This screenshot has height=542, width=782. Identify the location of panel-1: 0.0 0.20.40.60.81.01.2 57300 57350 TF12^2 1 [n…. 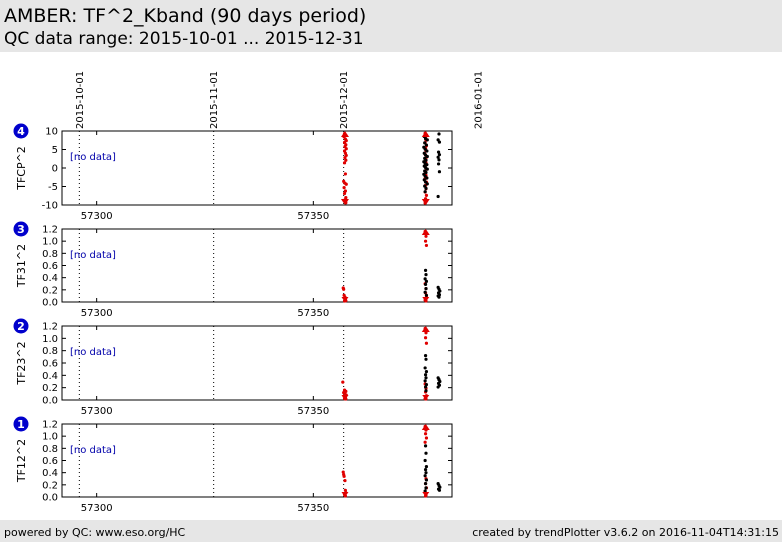
(233, 465).